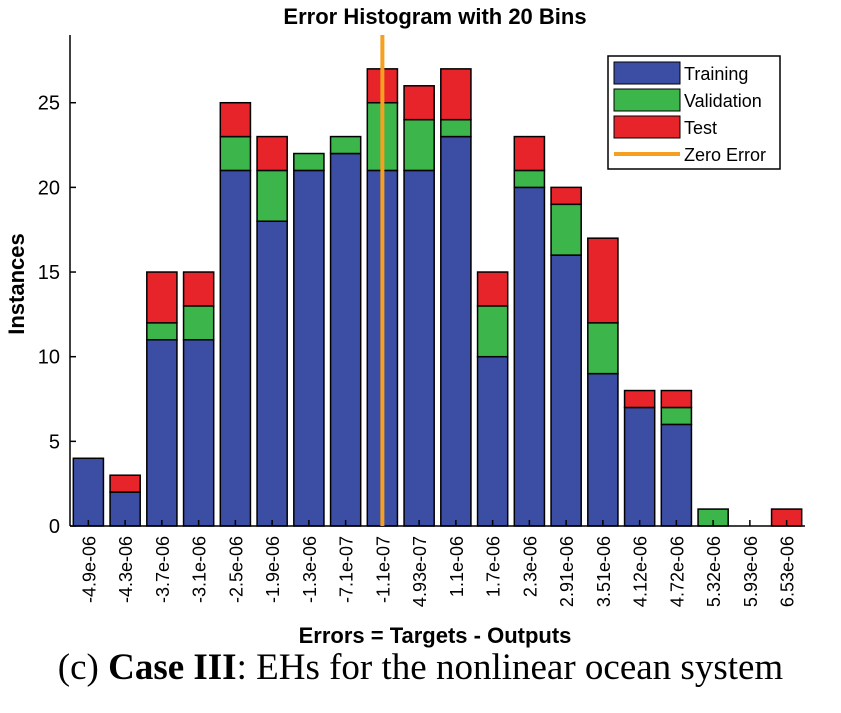  I want to click on x-tick-label-13: 2.91e-06, so click(567, 571).